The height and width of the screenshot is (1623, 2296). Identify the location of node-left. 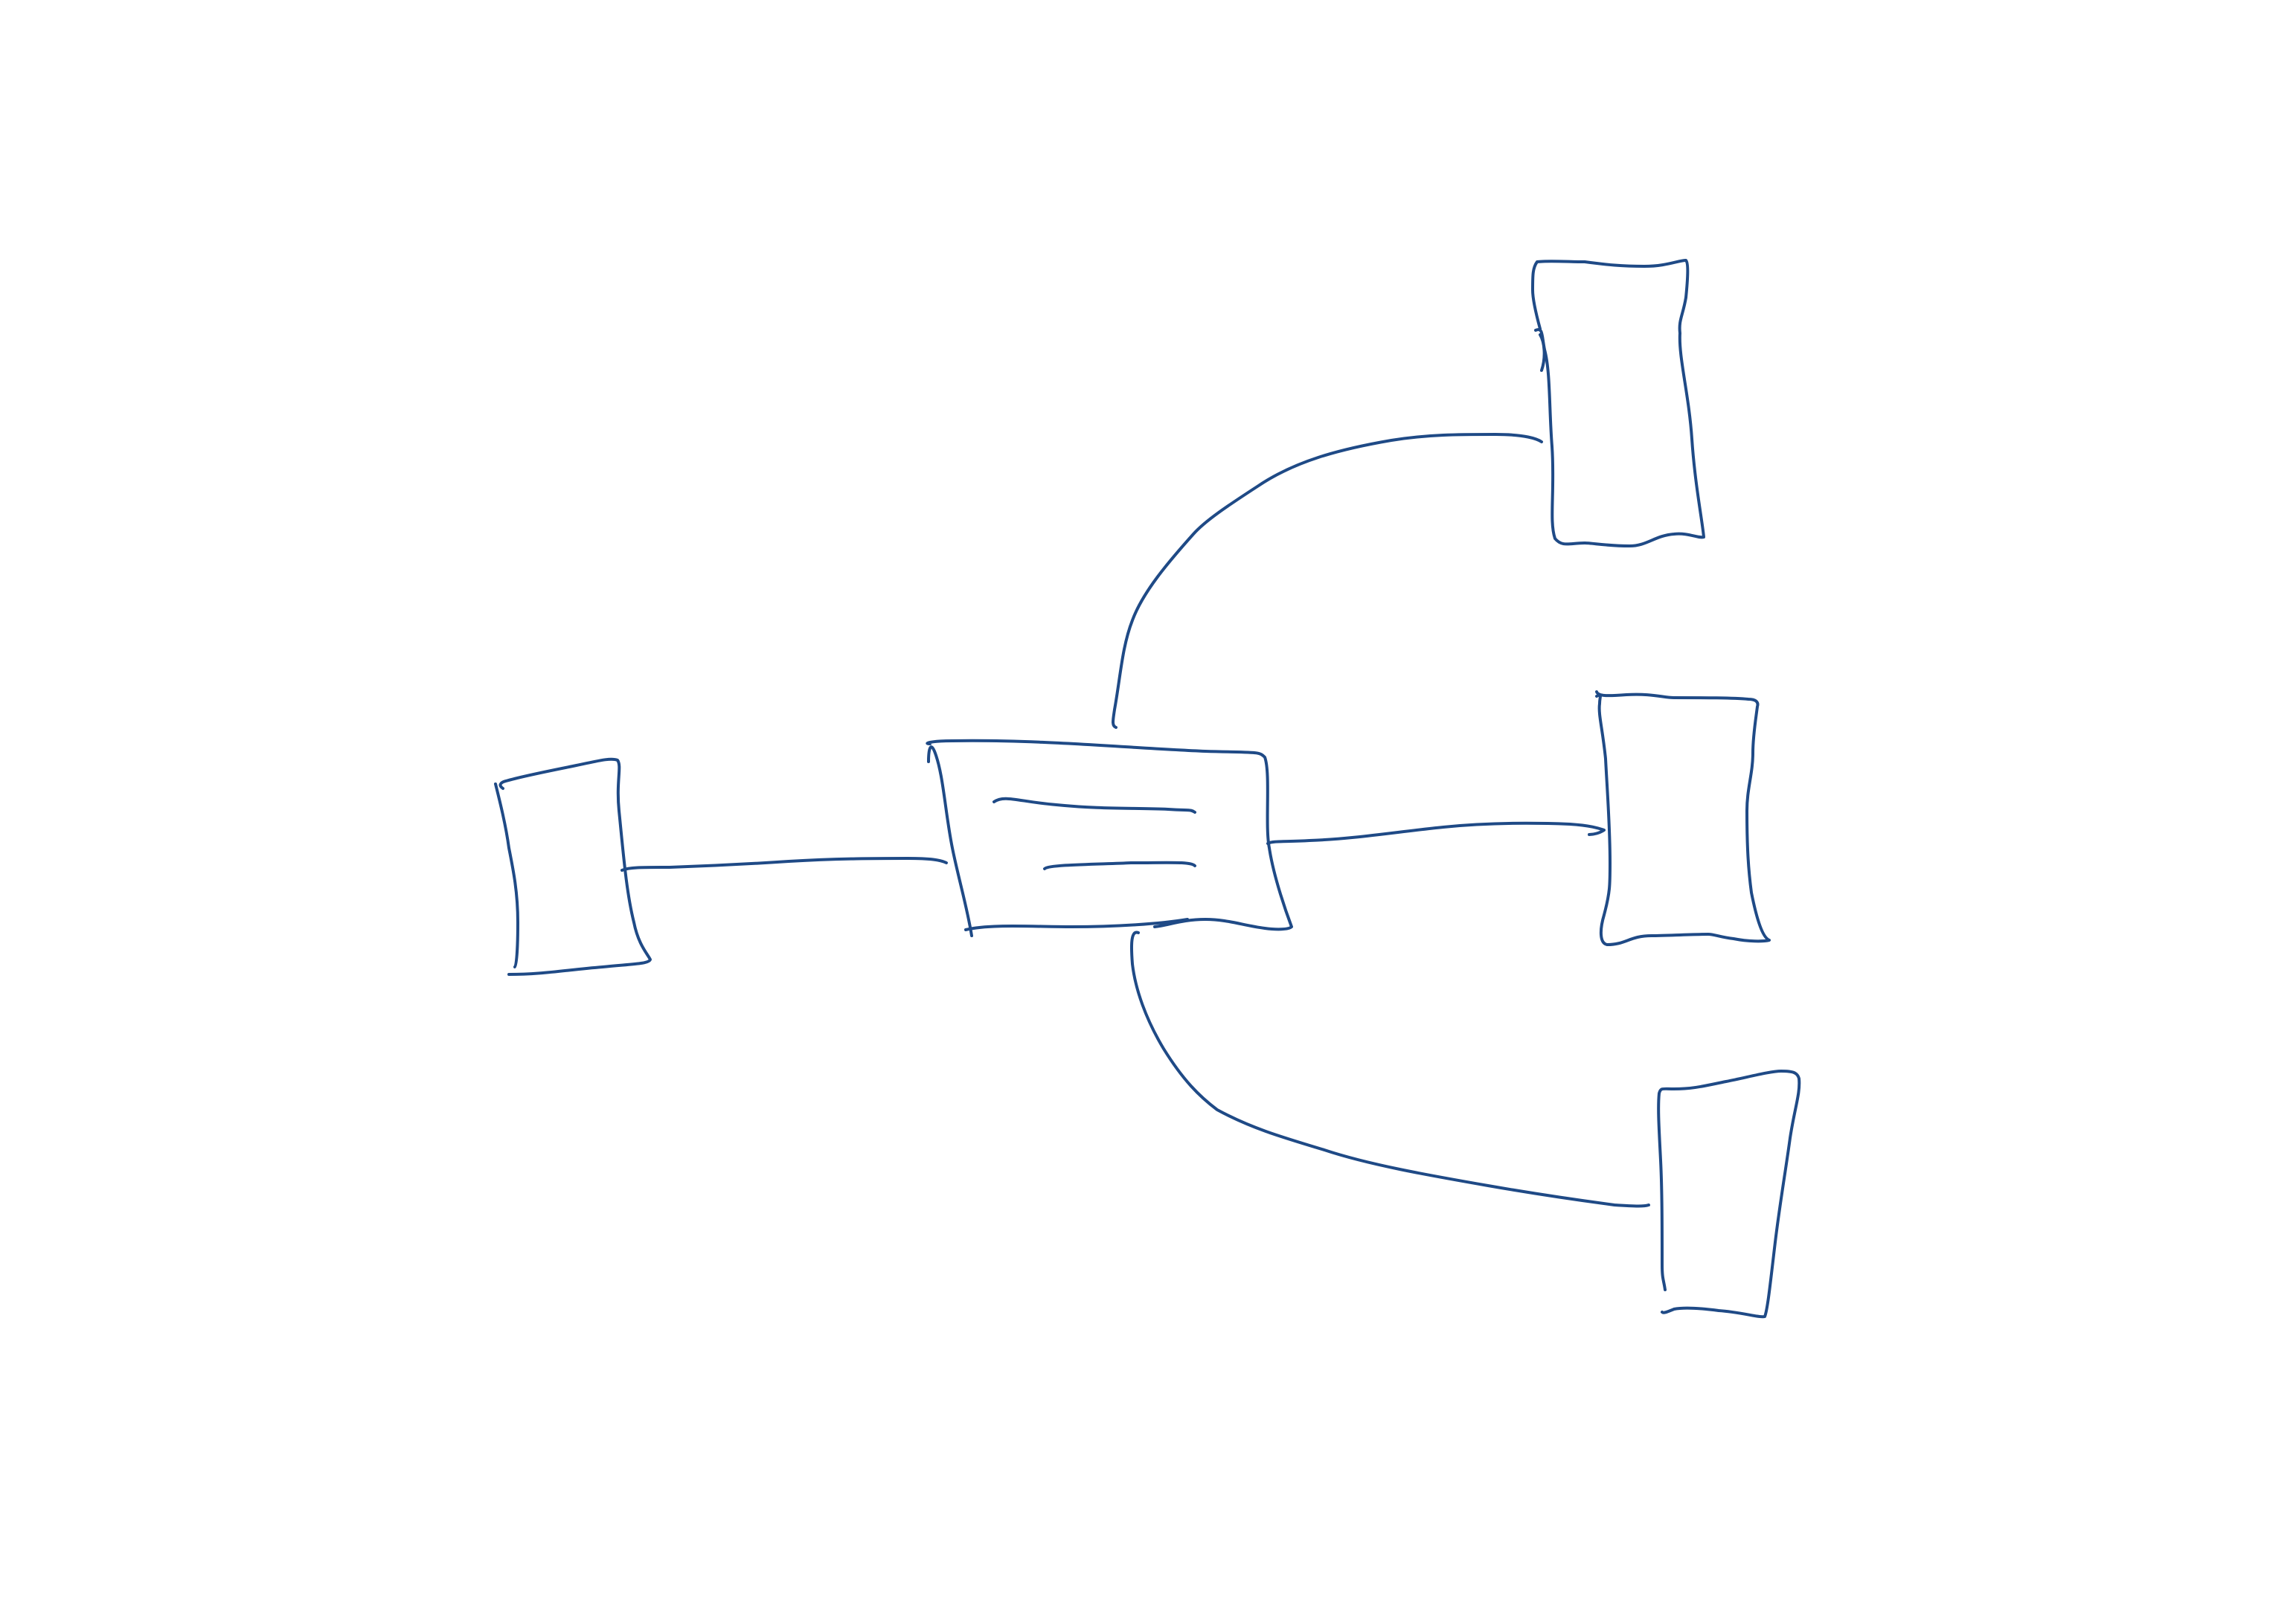
(573, 866).